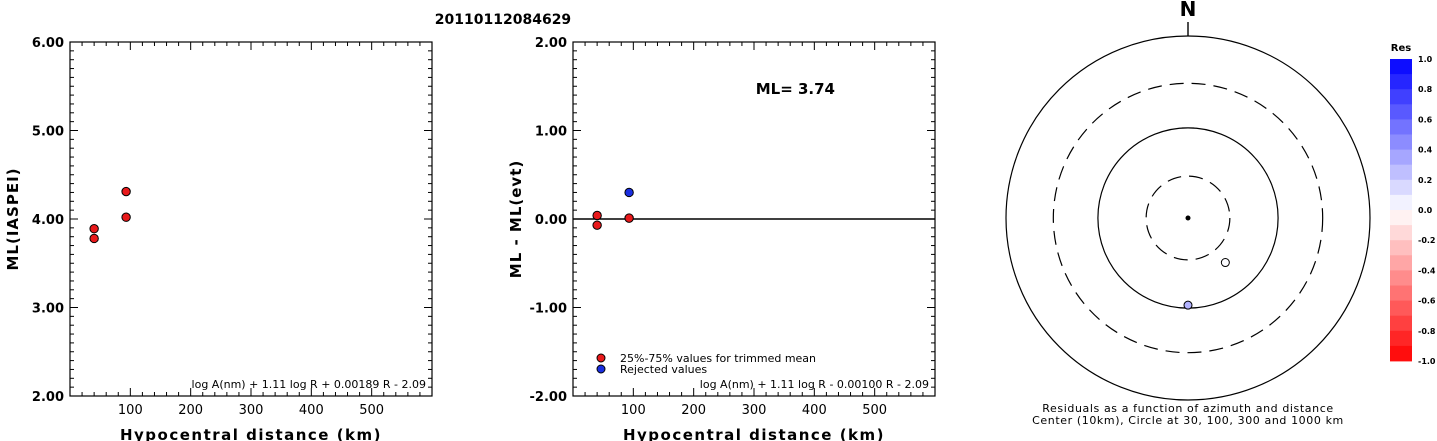  Describe the element at coordinates (13, 218) in the screenshot. I see `y-axis-label: ML(IASPEI)` at that location.